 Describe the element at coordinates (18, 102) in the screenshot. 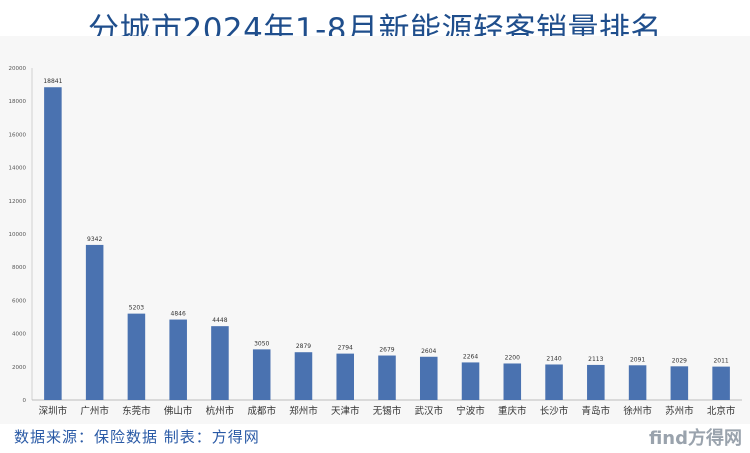

I see `y-tick-label: 18000` at that location.